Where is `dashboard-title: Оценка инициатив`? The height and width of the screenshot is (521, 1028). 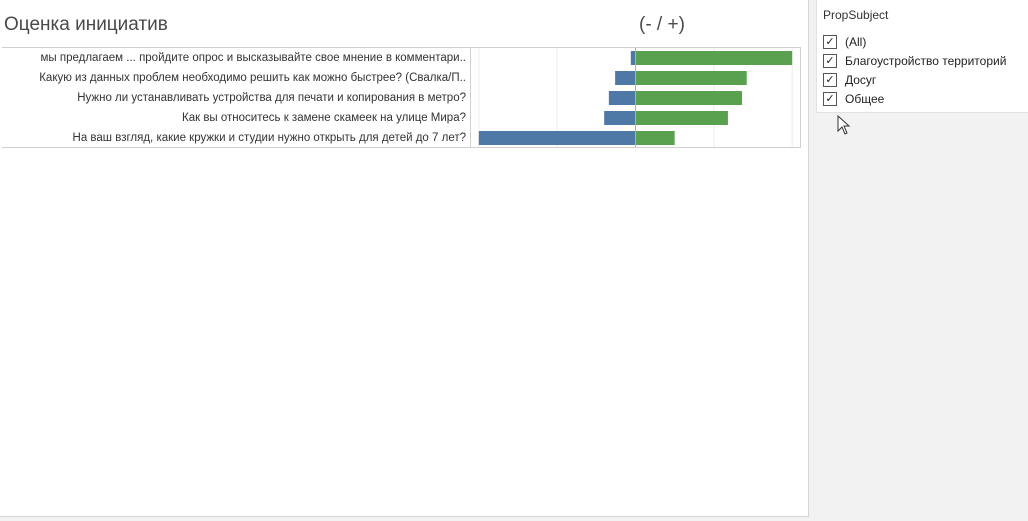 dashboard-title: Оценка инициатив is located at coordinates (86, 24).